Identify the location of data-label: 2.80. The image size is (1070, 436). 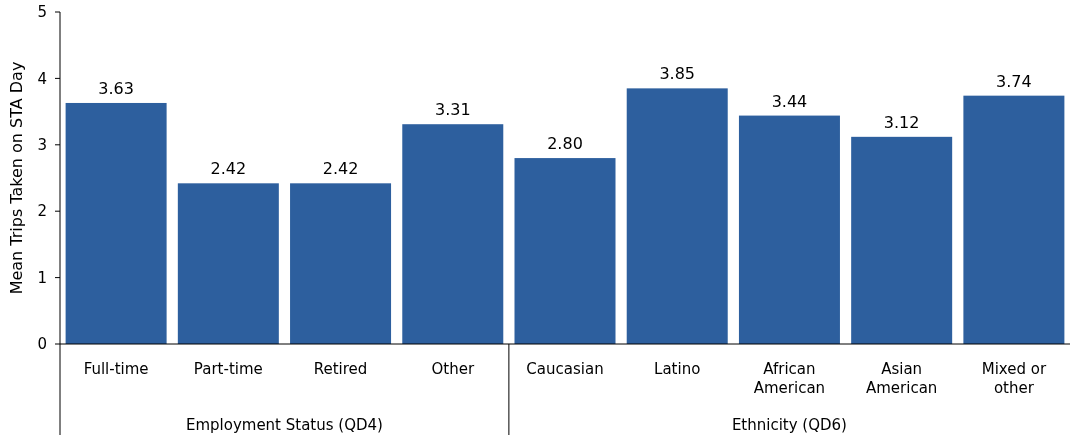
(565, 144).